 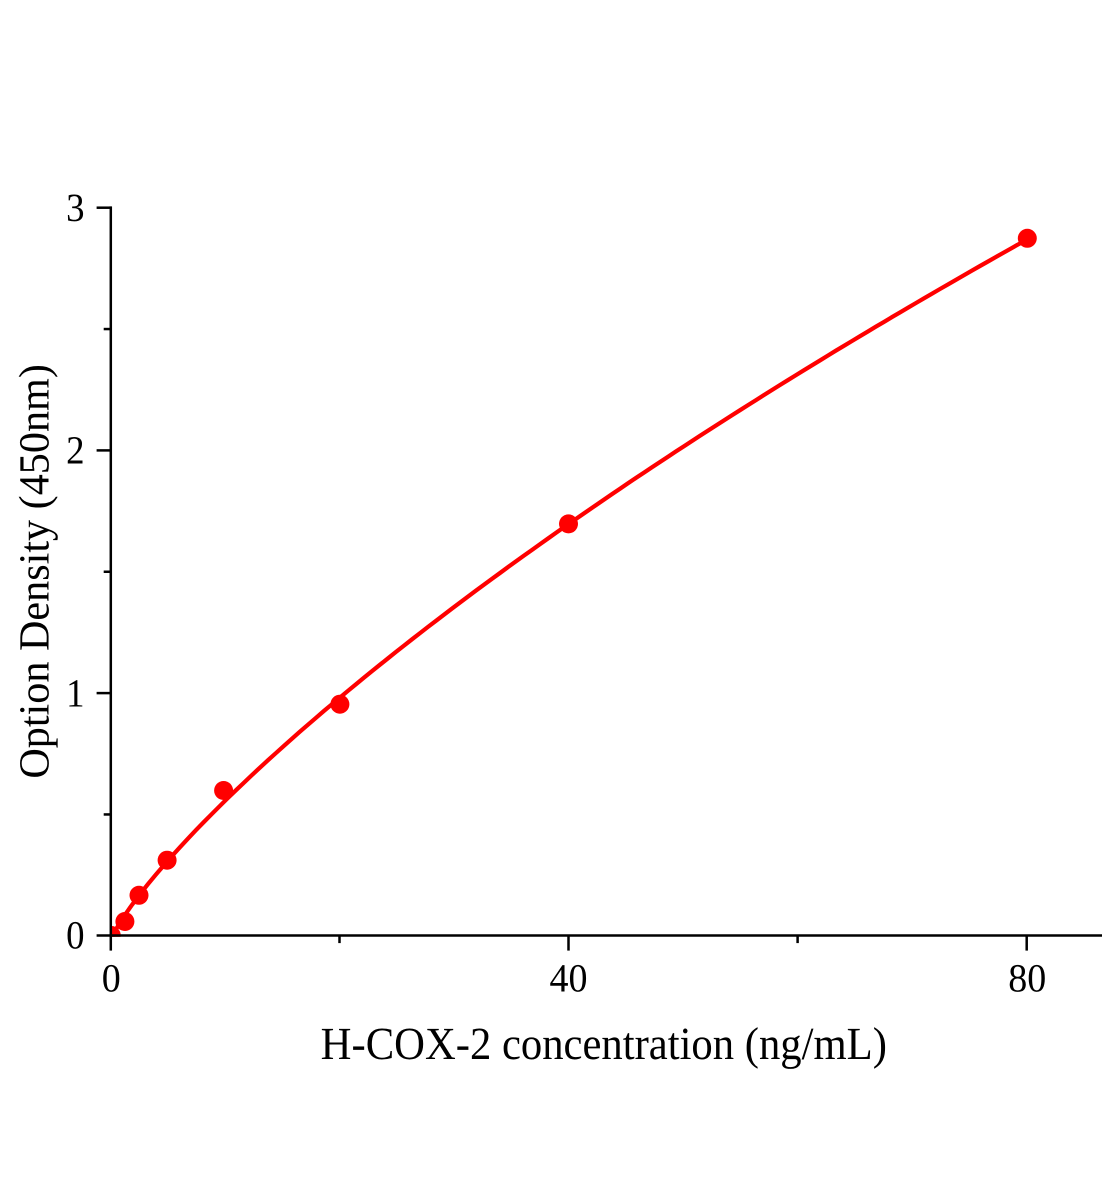 I want to click on svg-text: 3, so click(x=75, y=207).